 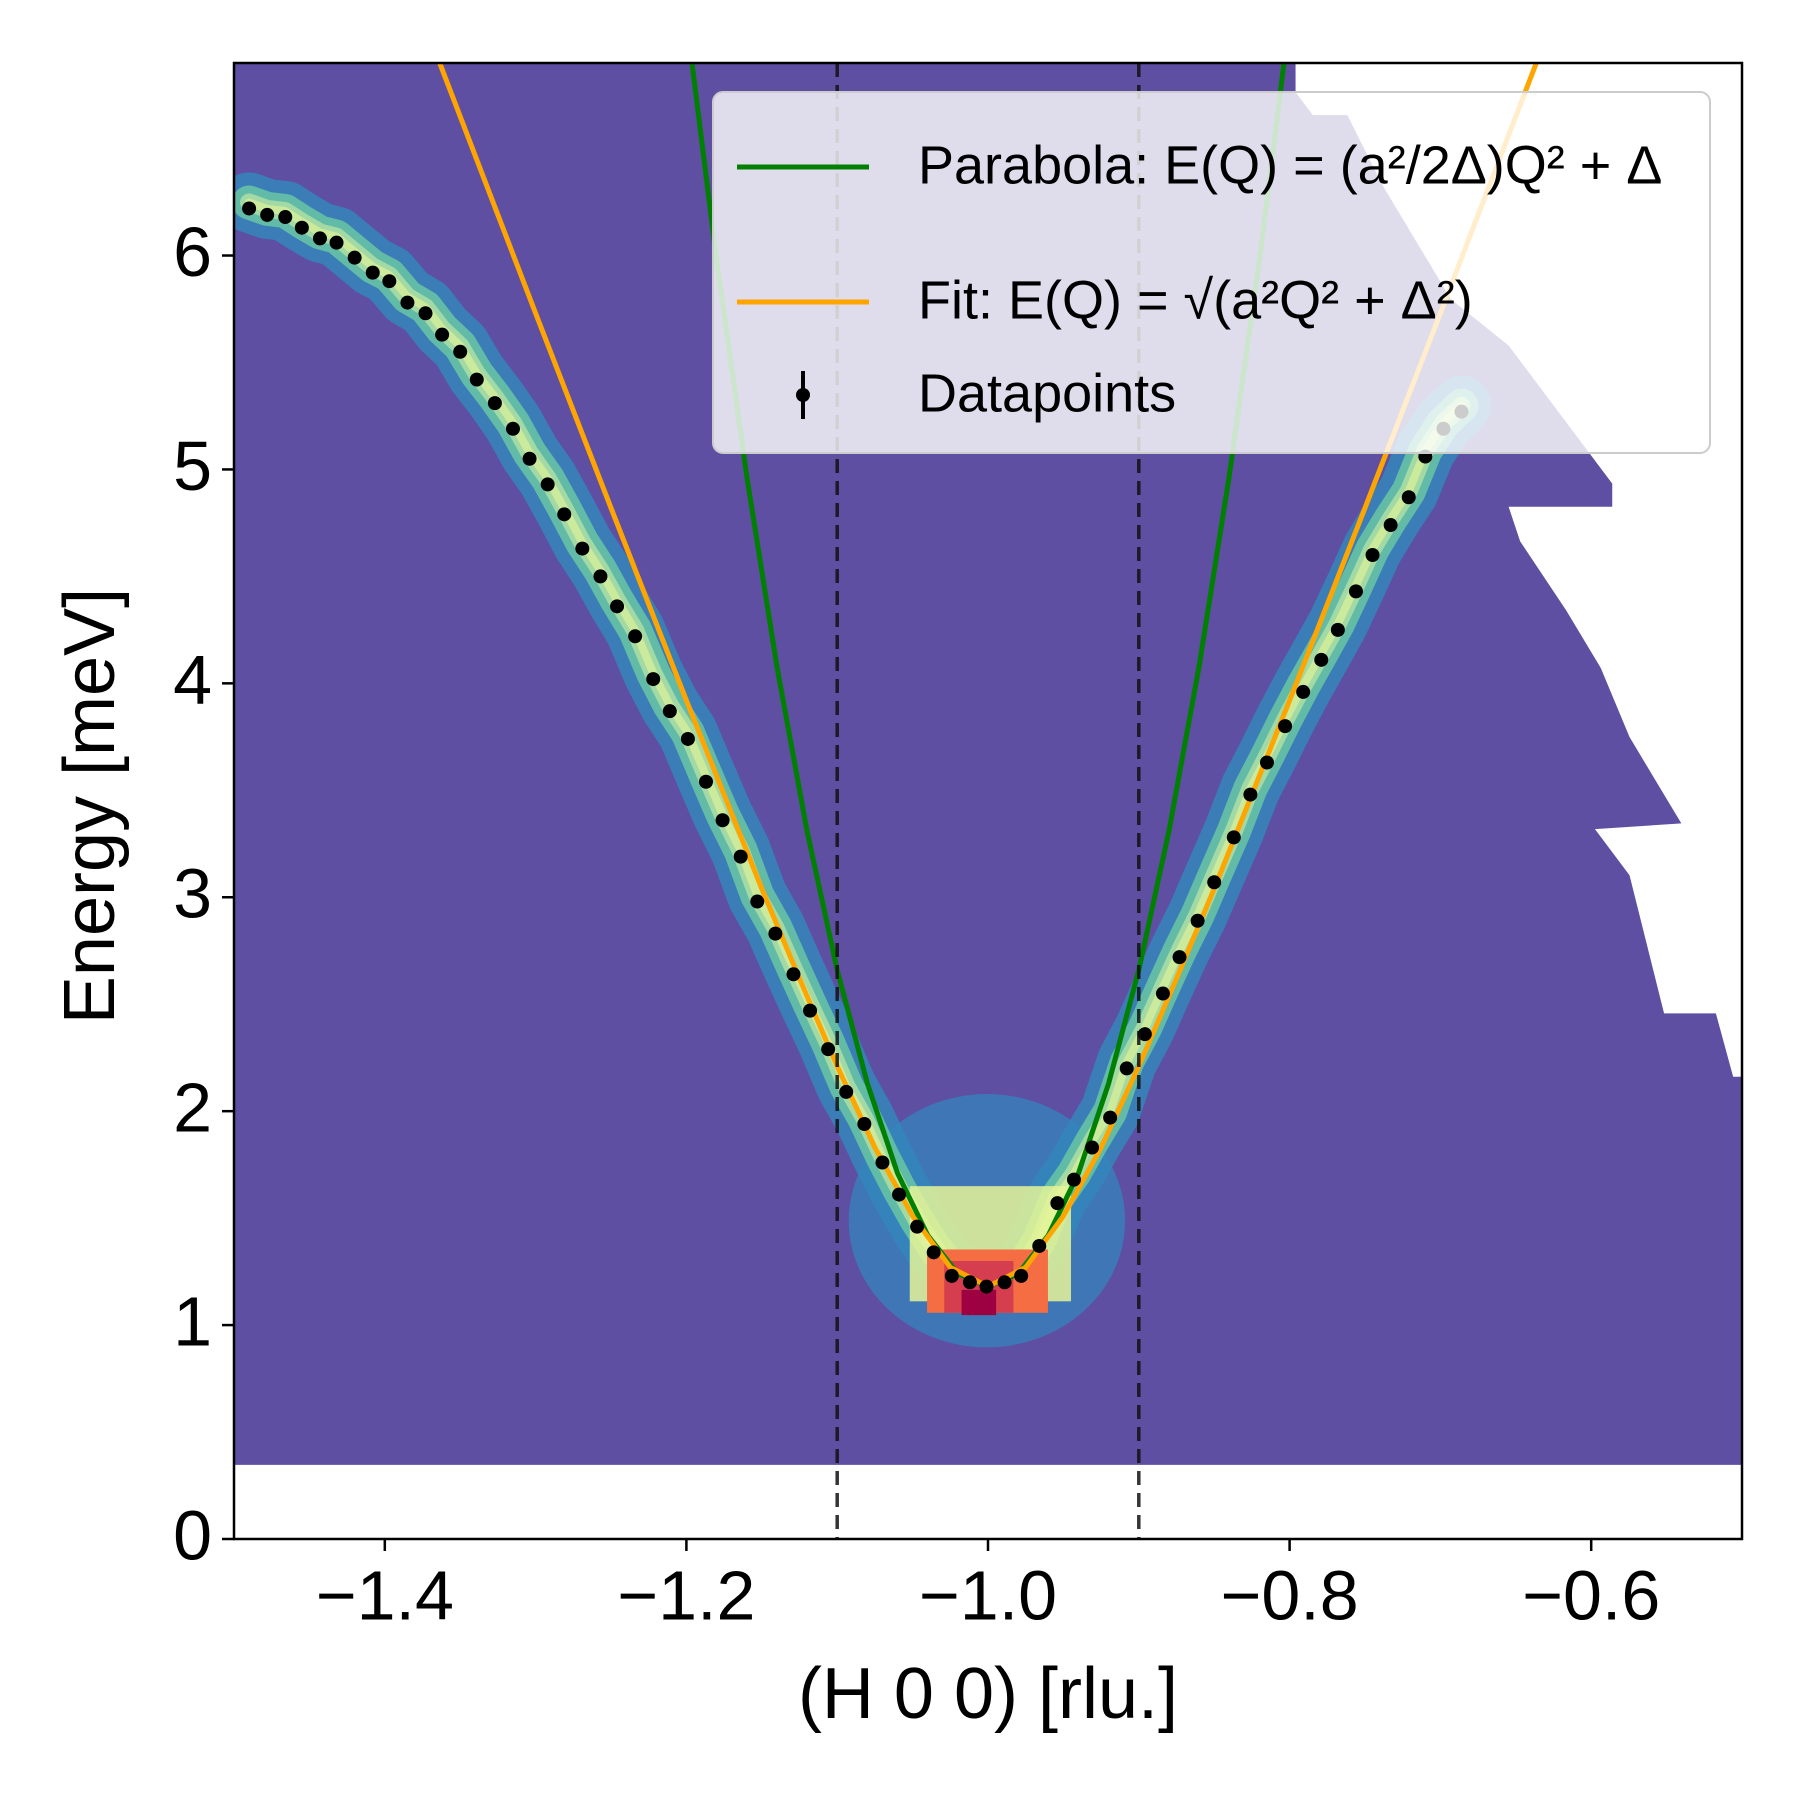 What do you see at coordinates (686, 1595) in the screenshot?
I see `x-tick-label: −1.2` at bounding box center [686, 1595].